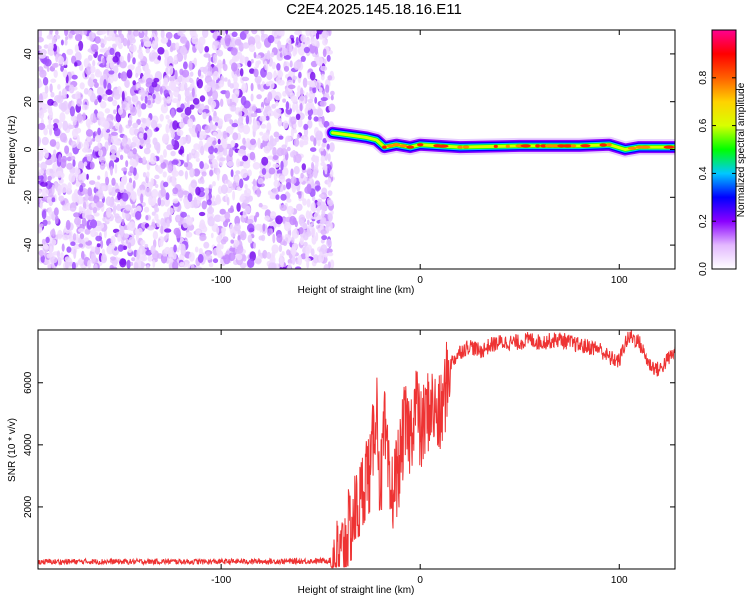 The width and height of the screenshot is (750, 600). I want to click on chart-title: C2E4.2025.145.18.16.E11, so click(374, 9).